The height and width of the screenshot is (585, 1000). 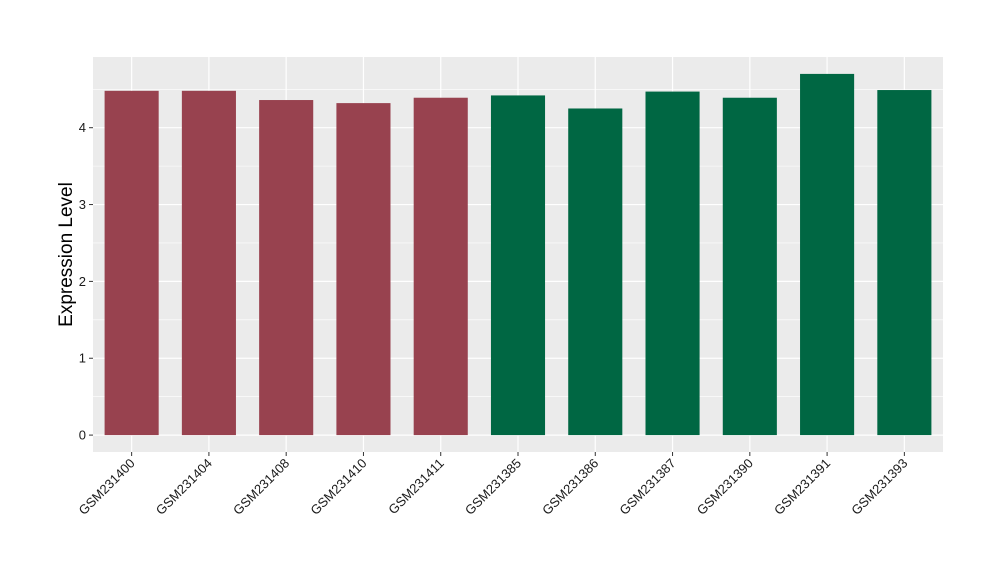 What do you see at coordinates (82, 204) in the screenshot?
I see `y-tick-label: 3` at bounding box center [82, 204].